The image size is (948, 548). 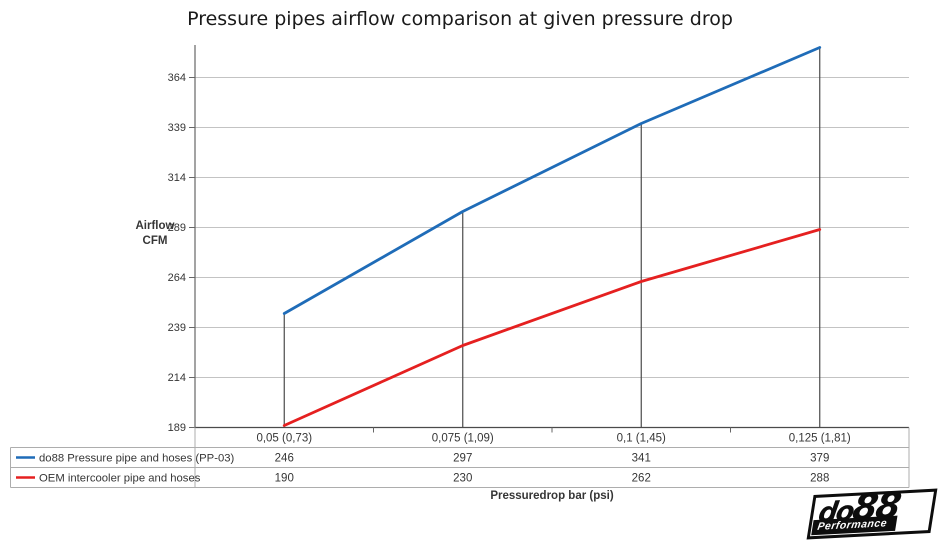 What do you see at coordinates (641, 459) in the screenshot?
I see `table-value: 341` at bounding box center [641, 459].